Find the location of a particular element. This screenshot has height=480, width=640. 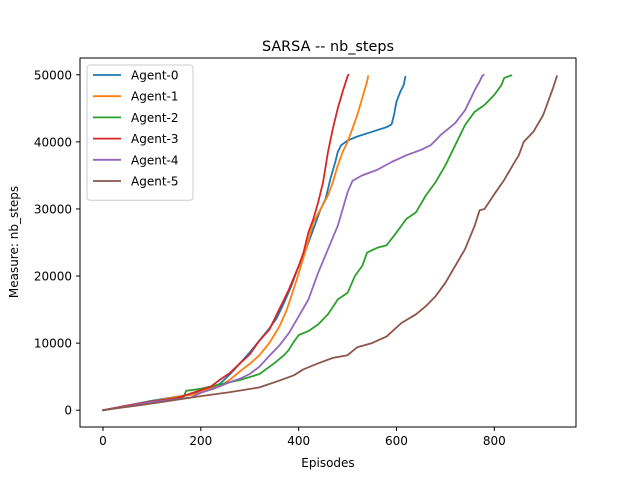

y-tick-label: 40000 is located at coordinates (53, 142).